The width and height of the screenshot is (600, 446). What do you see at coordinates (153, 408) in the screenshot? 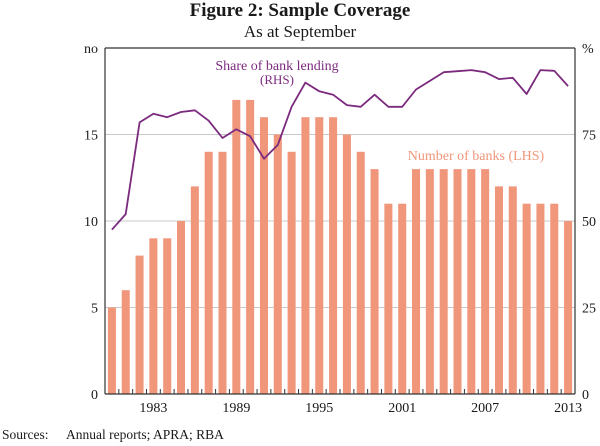
I see `x-tick-label: 1983` at bounding box center [153, 408].